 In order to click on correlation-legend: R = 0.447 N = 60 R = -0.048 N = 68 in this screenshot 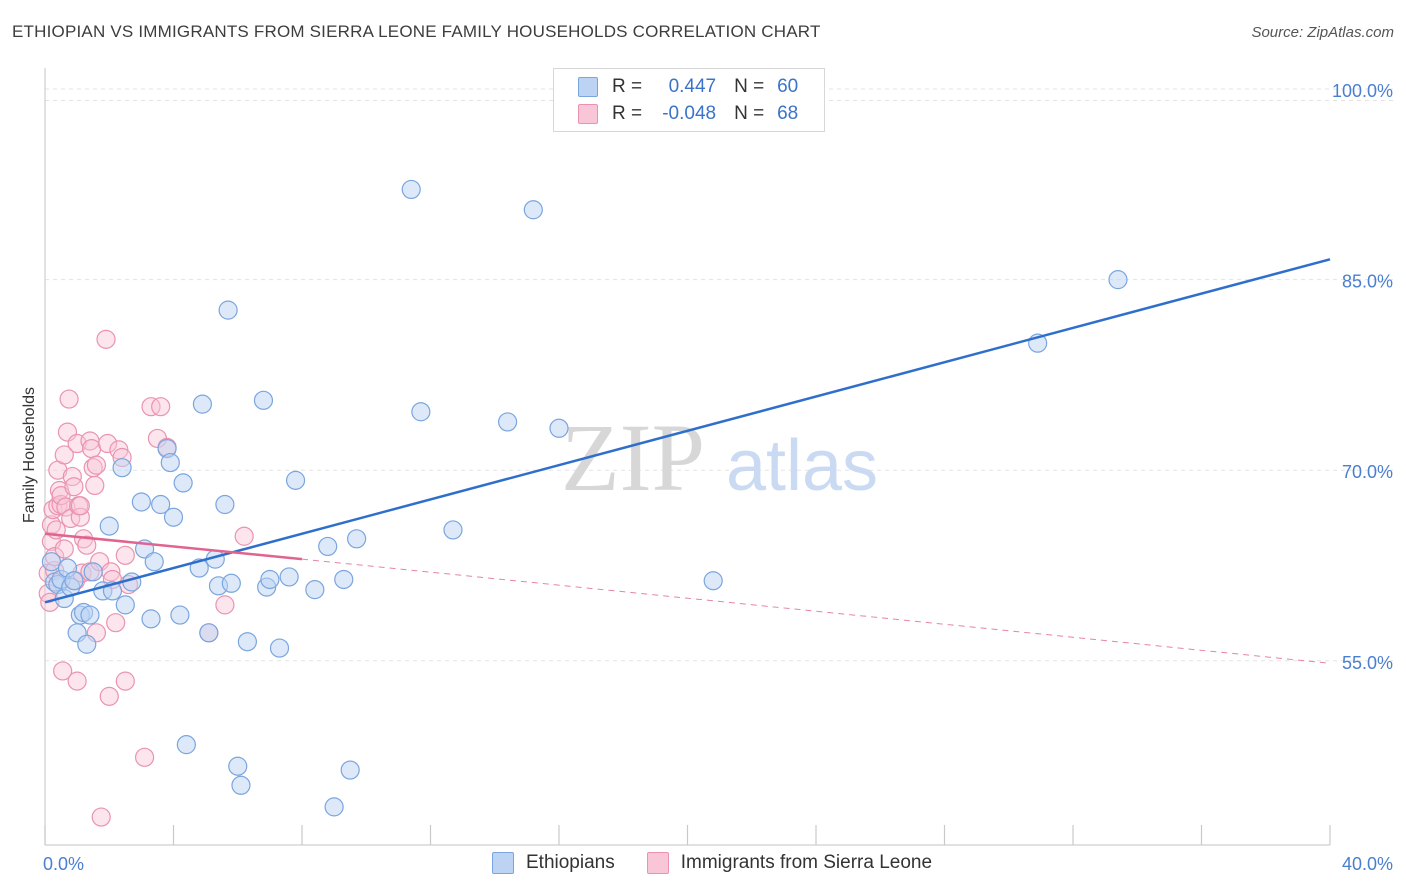, I will do `click(689, 100)`.